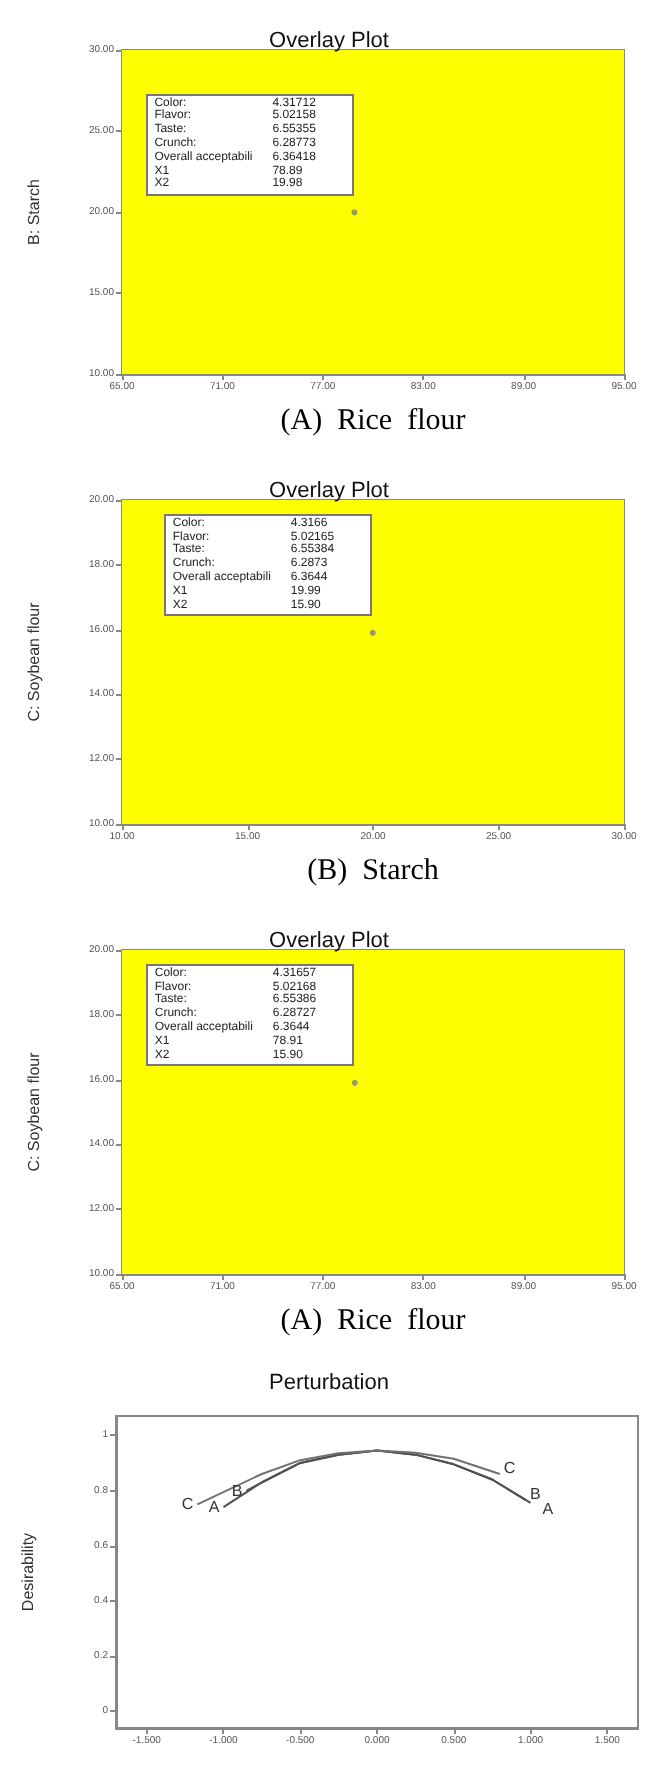 This screenshot has width=658, height=1780. Describe the element at coordinates (329, 1383) in the screenshot. I see `chart-title: Perturbation` at that location.